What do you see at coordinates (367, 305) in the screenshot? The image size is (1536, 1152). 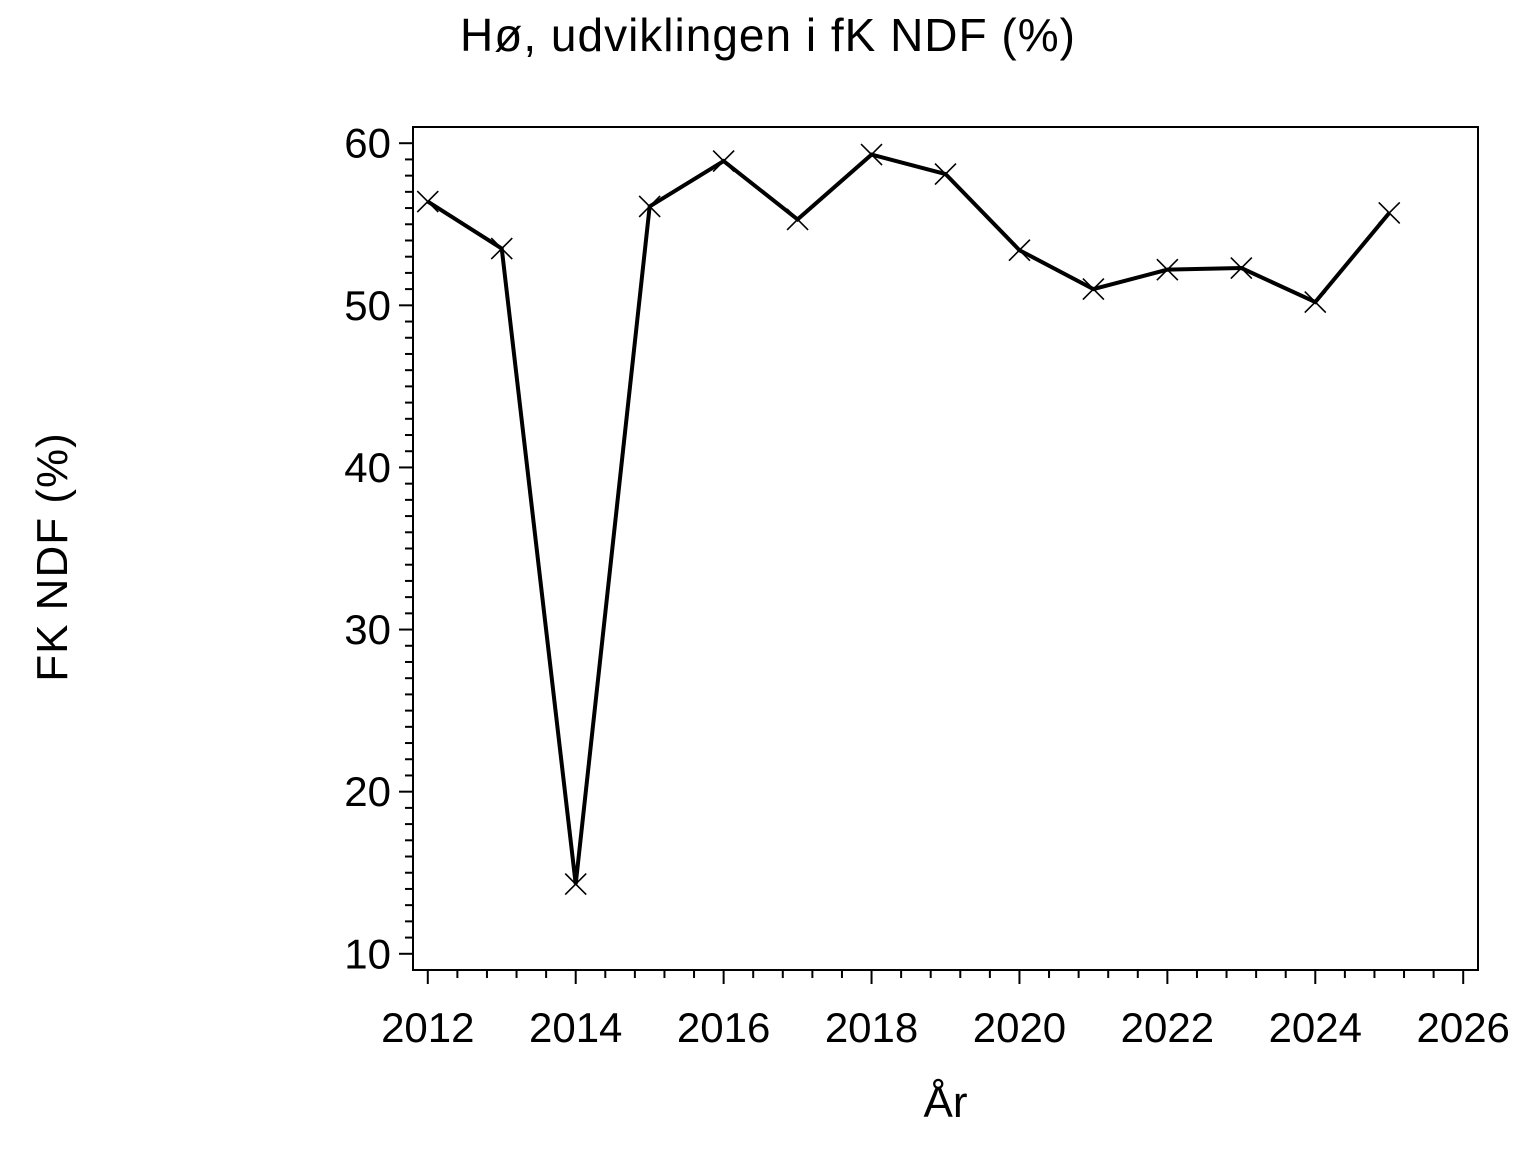 I see `y-tick-label: 50` at bounding box center [367, 305].